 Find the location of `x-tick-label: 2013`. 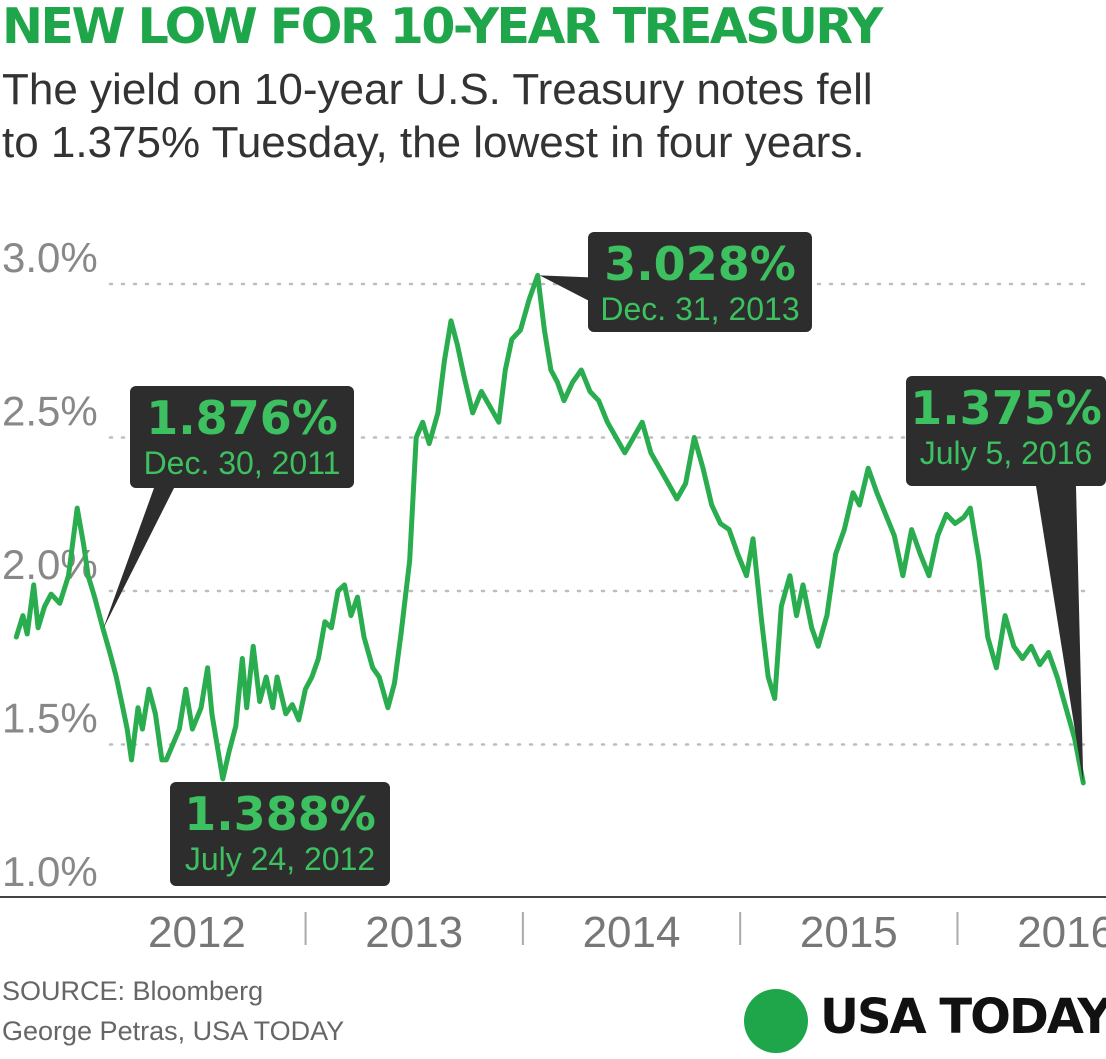

x-tick-label: 2013 is located at coordinates (414, 932).